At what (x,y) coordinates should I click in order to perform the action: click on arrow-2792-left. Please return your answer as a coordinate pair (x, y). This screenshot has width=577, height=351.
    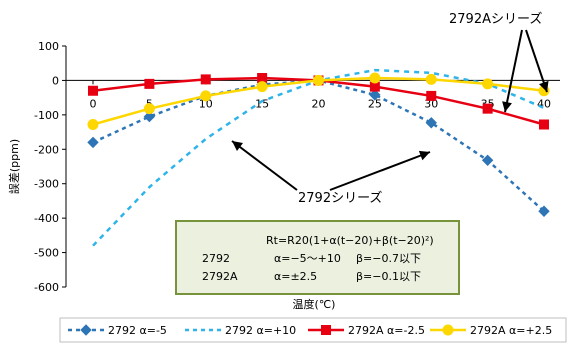
    Looking at the image, I should click on (264, 165).